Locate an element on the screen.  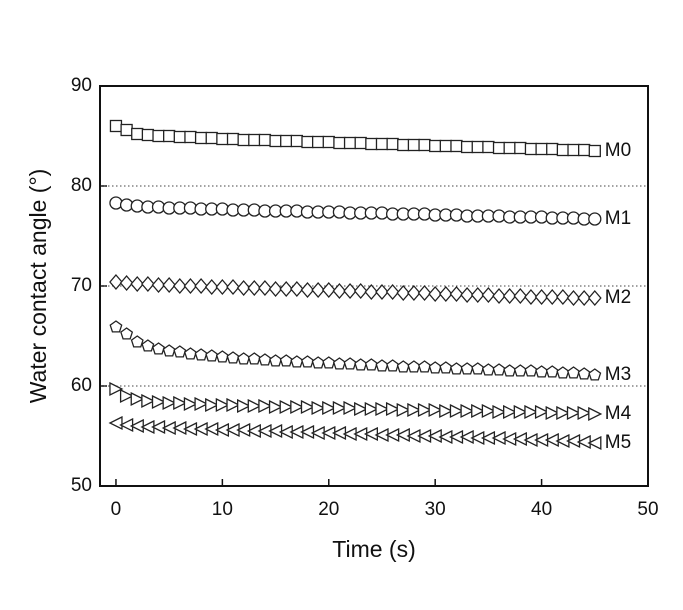
x-tick-label: 0 is located at coordinates (116, 509).